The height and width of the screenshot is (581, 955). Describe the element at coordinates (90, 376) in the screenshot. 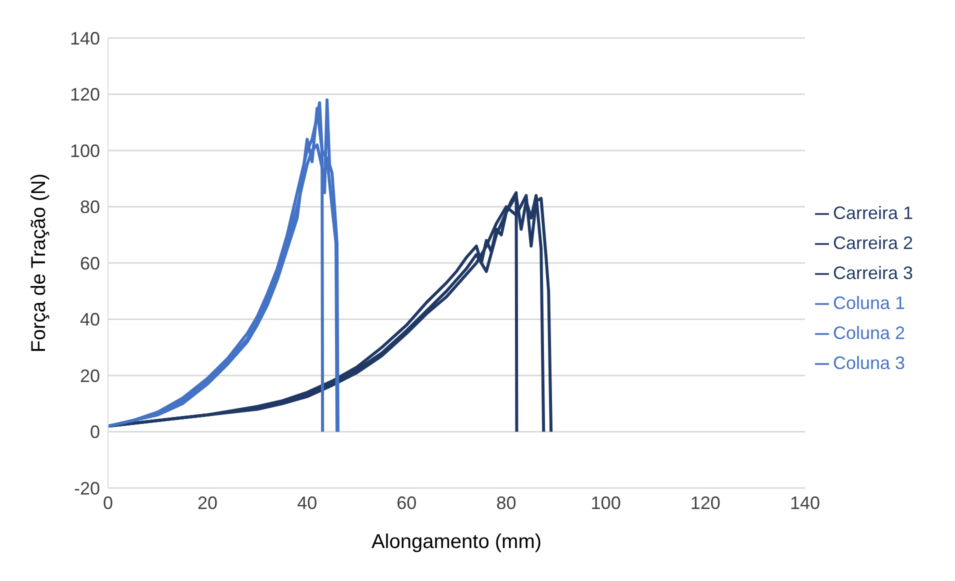

I see `y-tick-label: 20` at that location.